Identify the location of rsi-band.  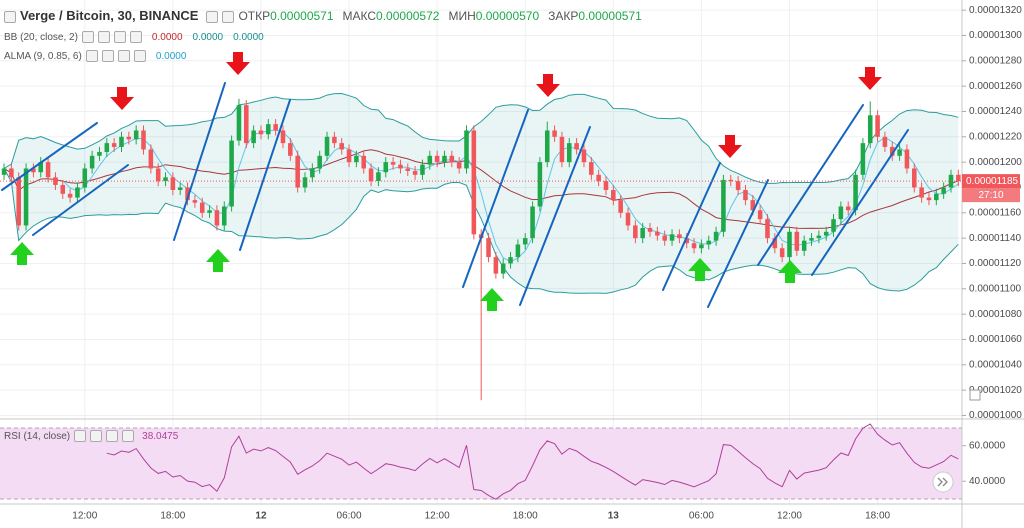
(481, 463).